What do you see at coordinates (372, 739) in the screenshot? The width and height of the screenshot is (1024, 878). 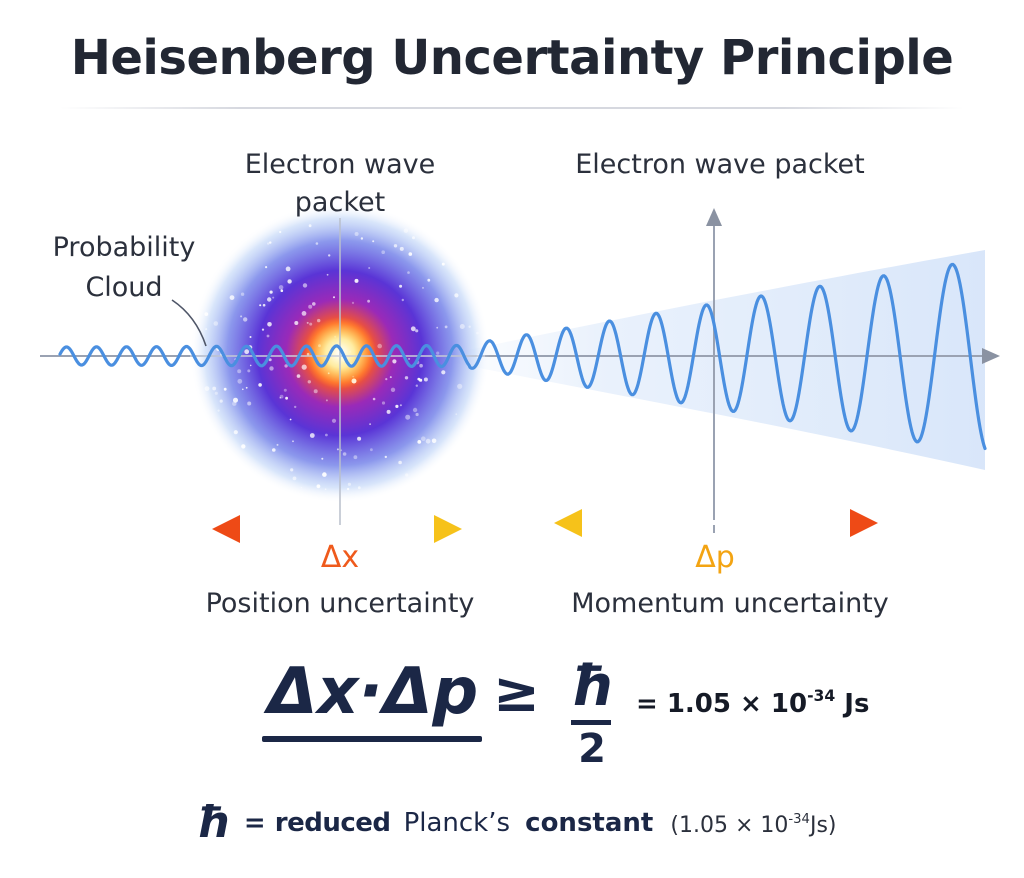 I see `formula-underline` at bounding box center [372, 739].